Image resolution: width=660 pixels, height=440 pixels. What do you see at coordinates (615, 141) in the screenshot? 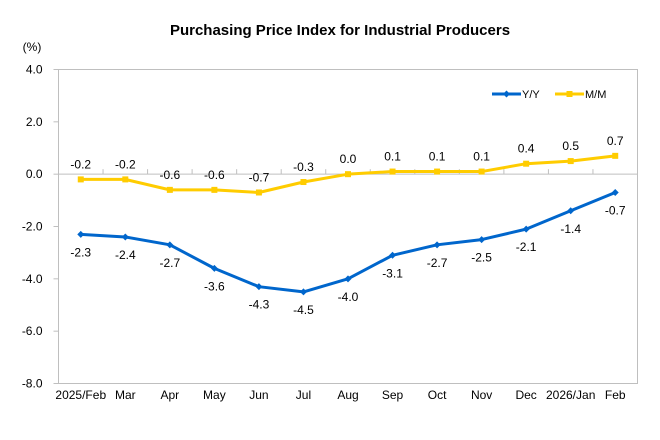
I see `data-label: 0.7` at bounding box center [615, 141].